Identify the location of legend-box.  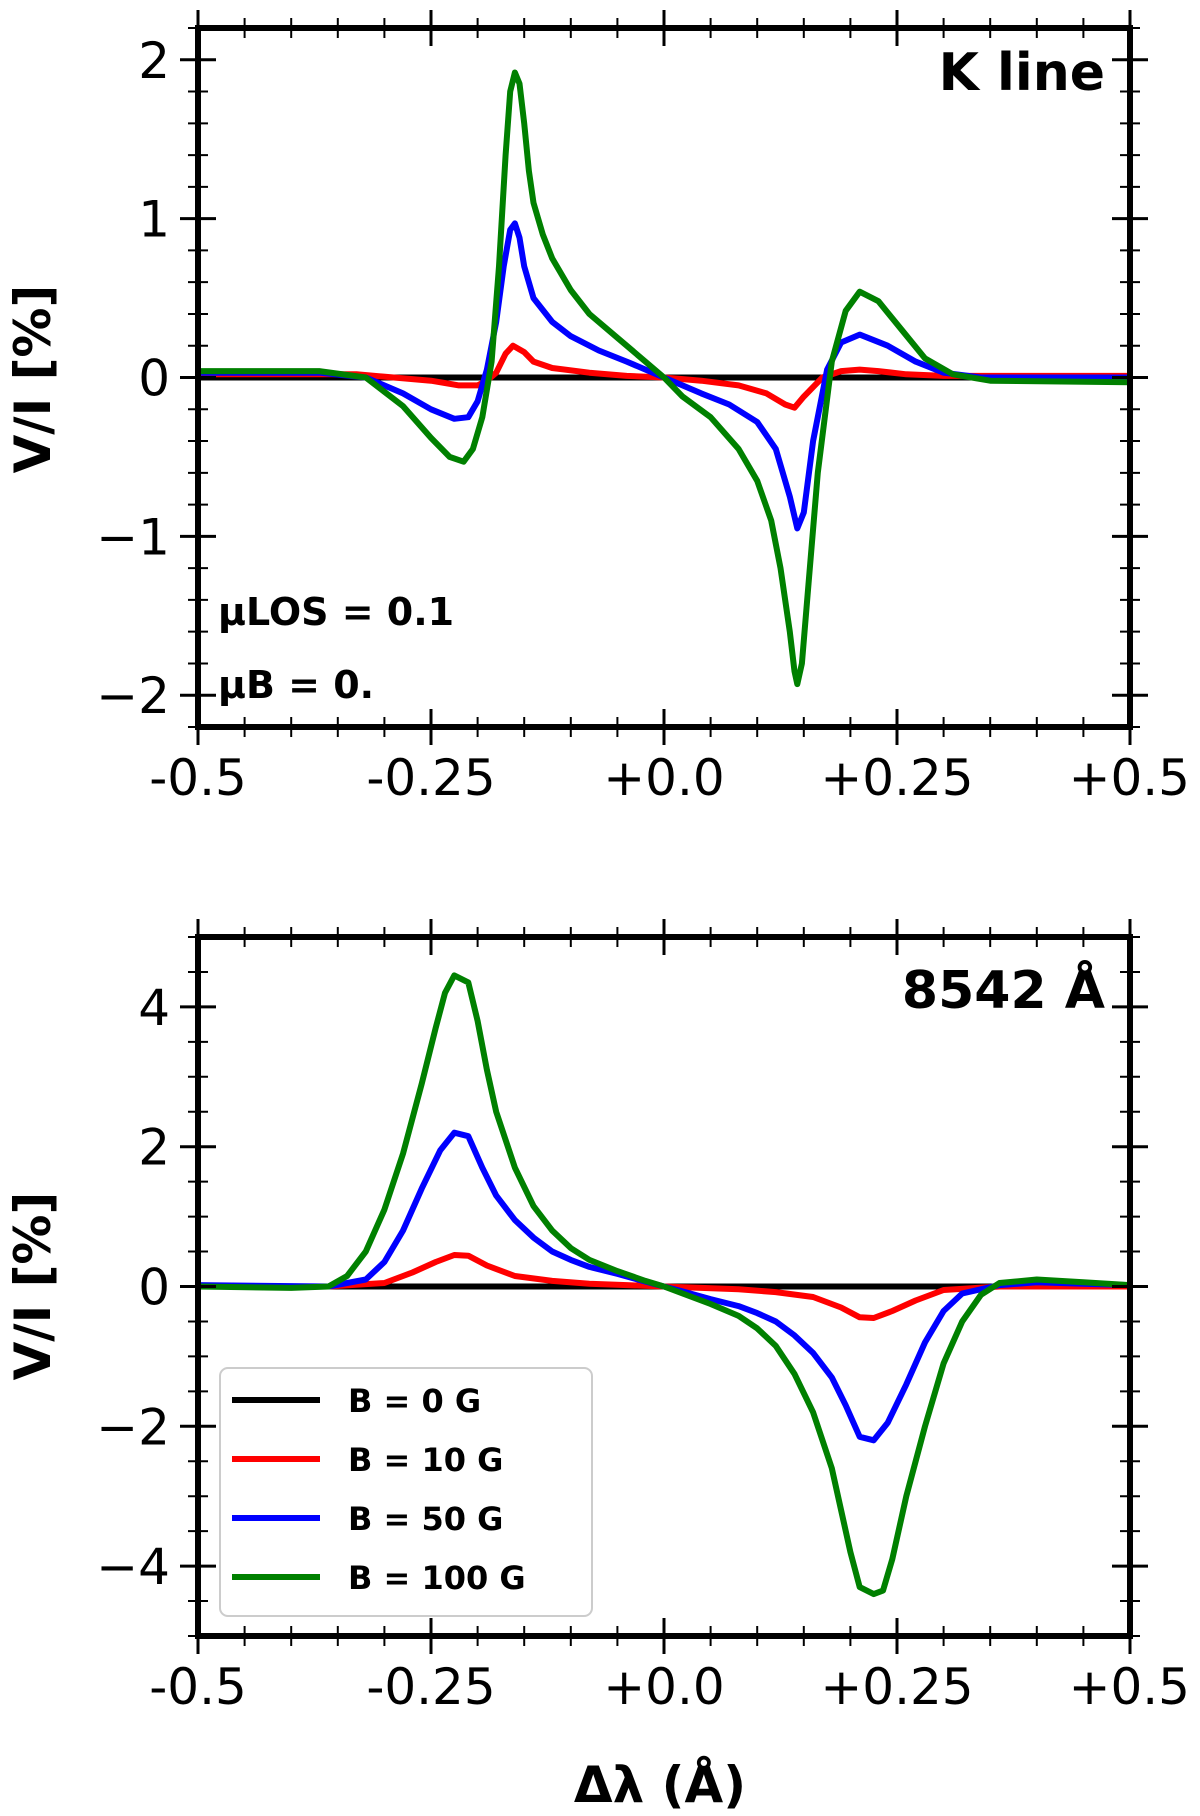
(406, 1492).